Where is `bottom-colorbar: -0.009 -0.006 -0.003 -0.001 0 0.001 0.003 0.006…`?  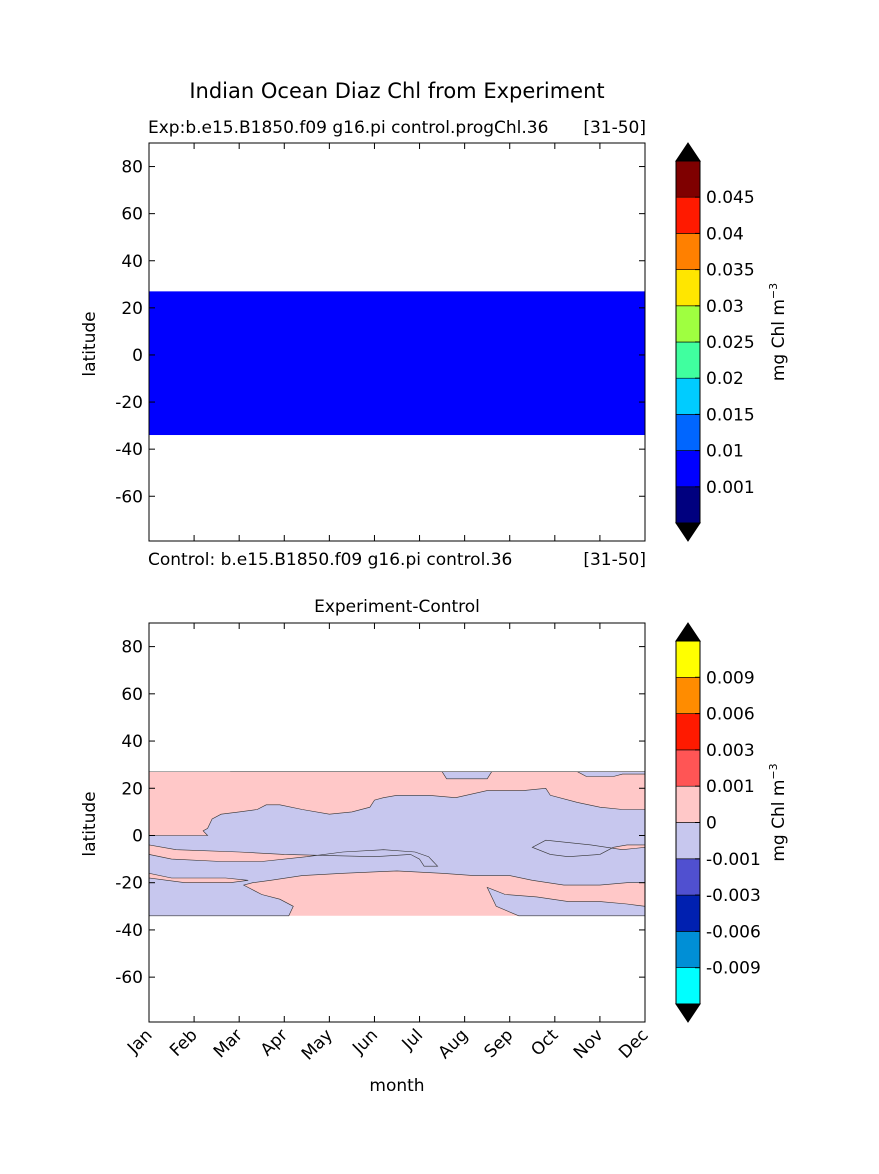
bottom-colorbar: -0.009 -0.006 -0.003 -0.001 0 0.001 0.003 0.006… is located at coordinates (732, 822).